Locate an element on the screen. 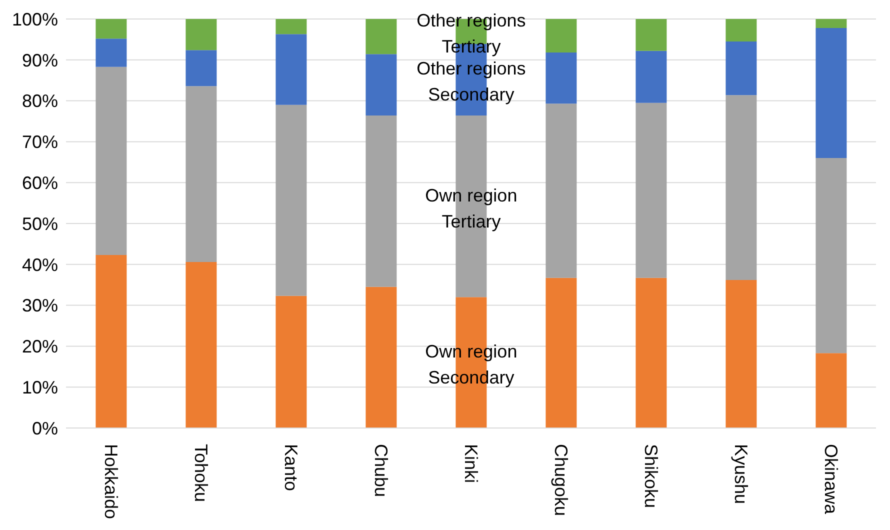 The image size is (890, 530). y-tick-label: 90% is located at coordinates (40, 60).